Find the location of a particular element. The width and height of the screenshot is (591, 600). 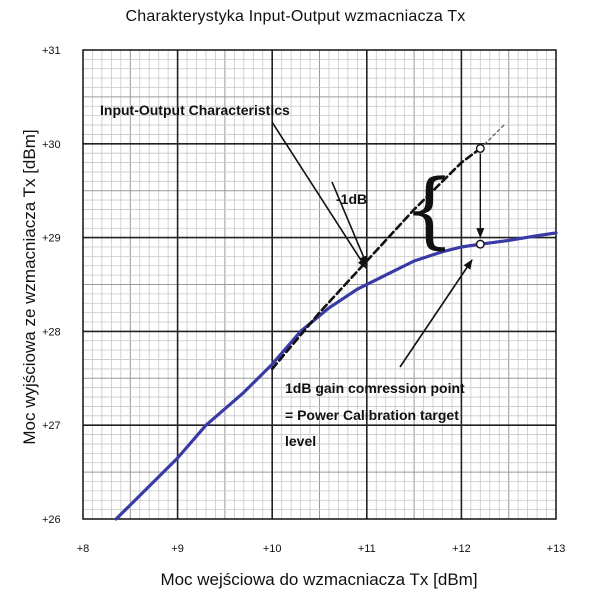

brace-symbol: { is located at coordinates (429, 210).